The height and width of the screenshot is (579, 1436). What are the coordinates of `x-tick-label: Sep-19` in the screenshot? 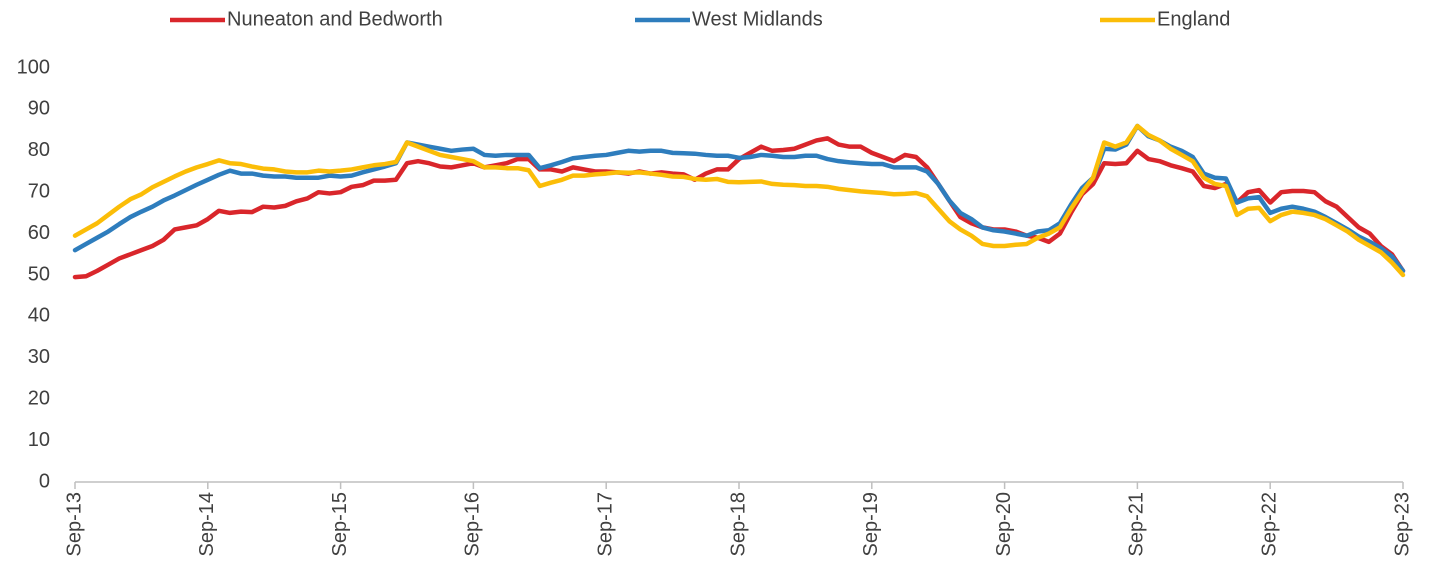 It's located at (871, 524).